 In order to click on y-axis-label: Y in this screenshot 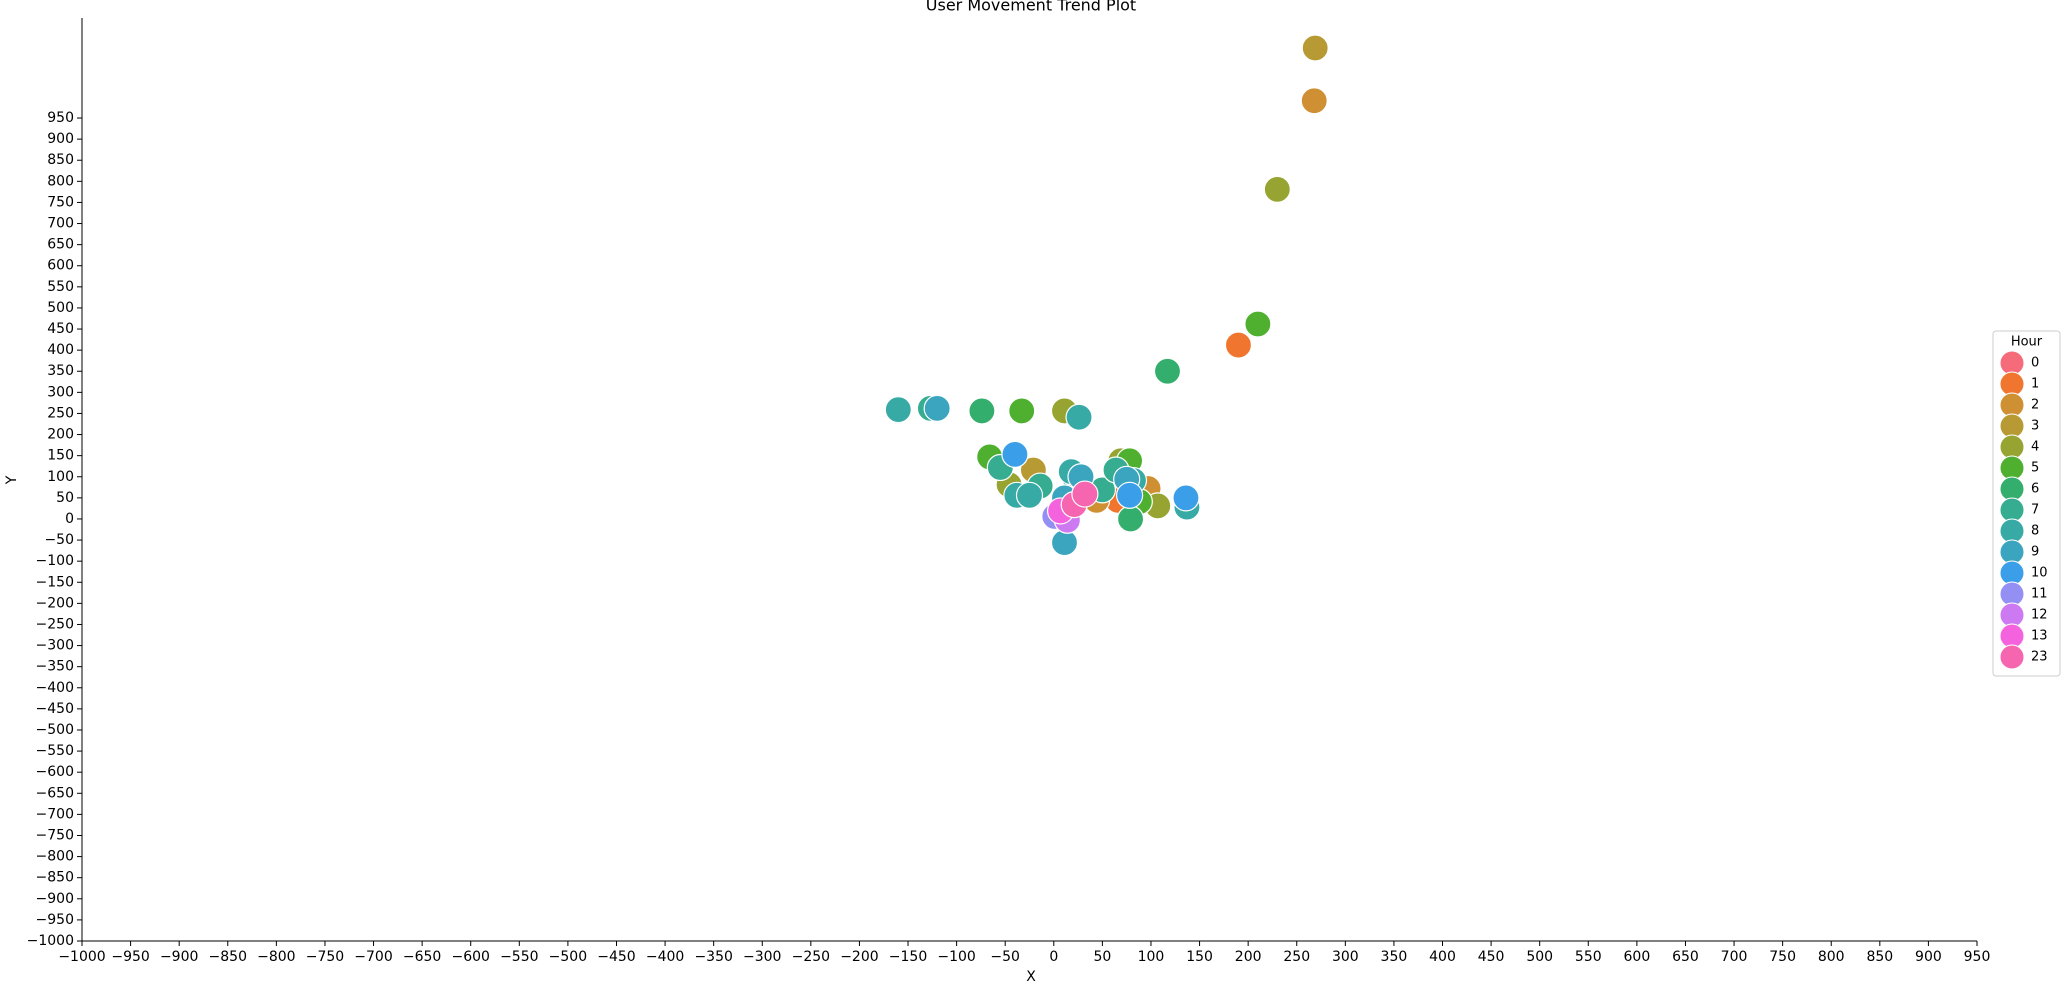, I will do `click(12, 480)`.